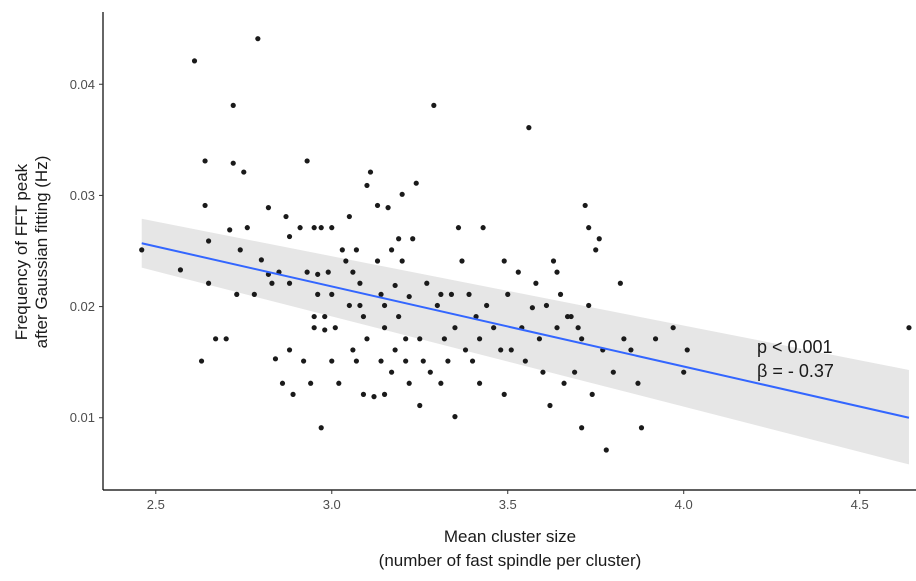  What do you see at coordinates (82, 306) in the screenshot?
I see `y-tick-label: 0.02` at bounding box center [82, 306].